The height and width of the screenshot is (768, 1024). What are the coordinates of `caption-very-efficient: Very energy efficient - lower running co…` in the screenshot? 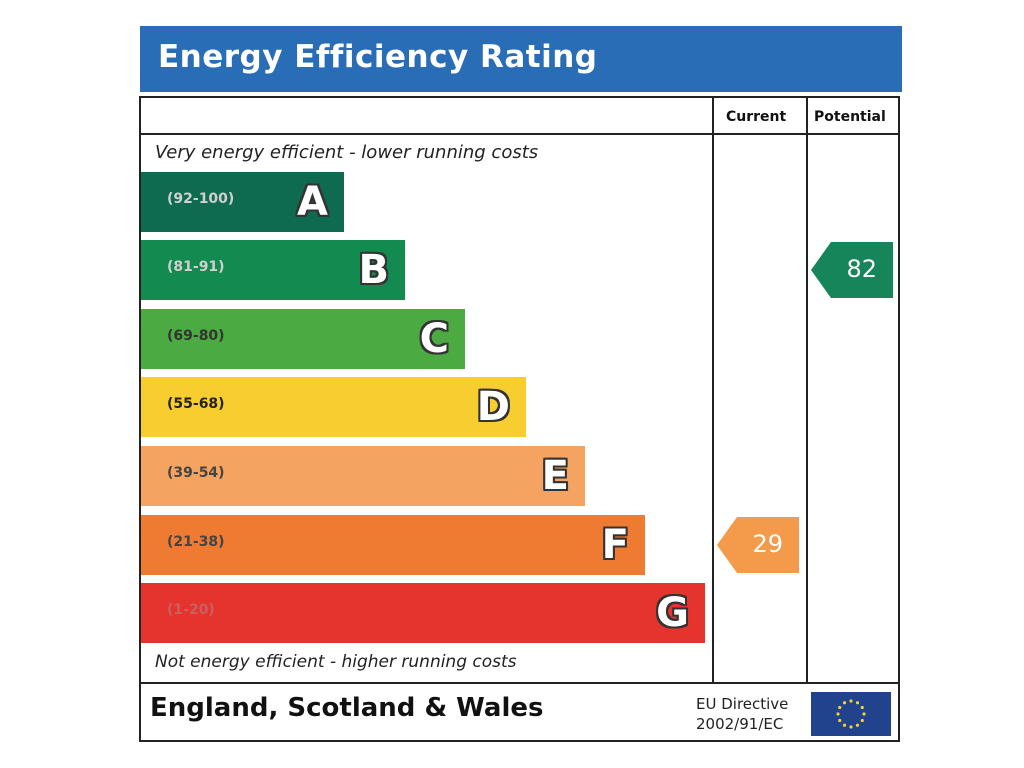 It's located at (347, 152).